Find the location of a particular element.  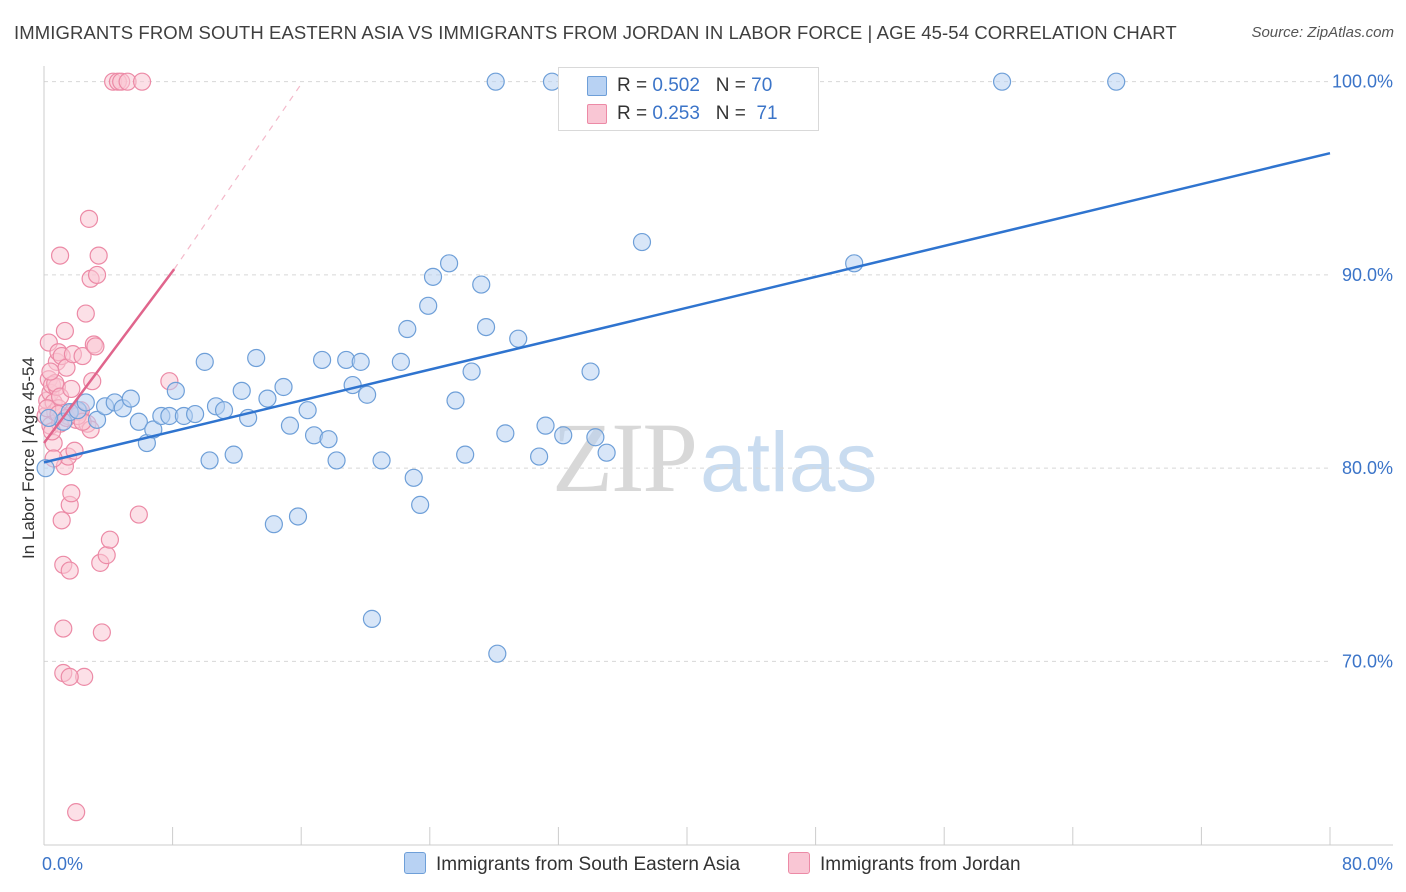

y-tick-label: 70.0% is located at coordinates (1367, 661).